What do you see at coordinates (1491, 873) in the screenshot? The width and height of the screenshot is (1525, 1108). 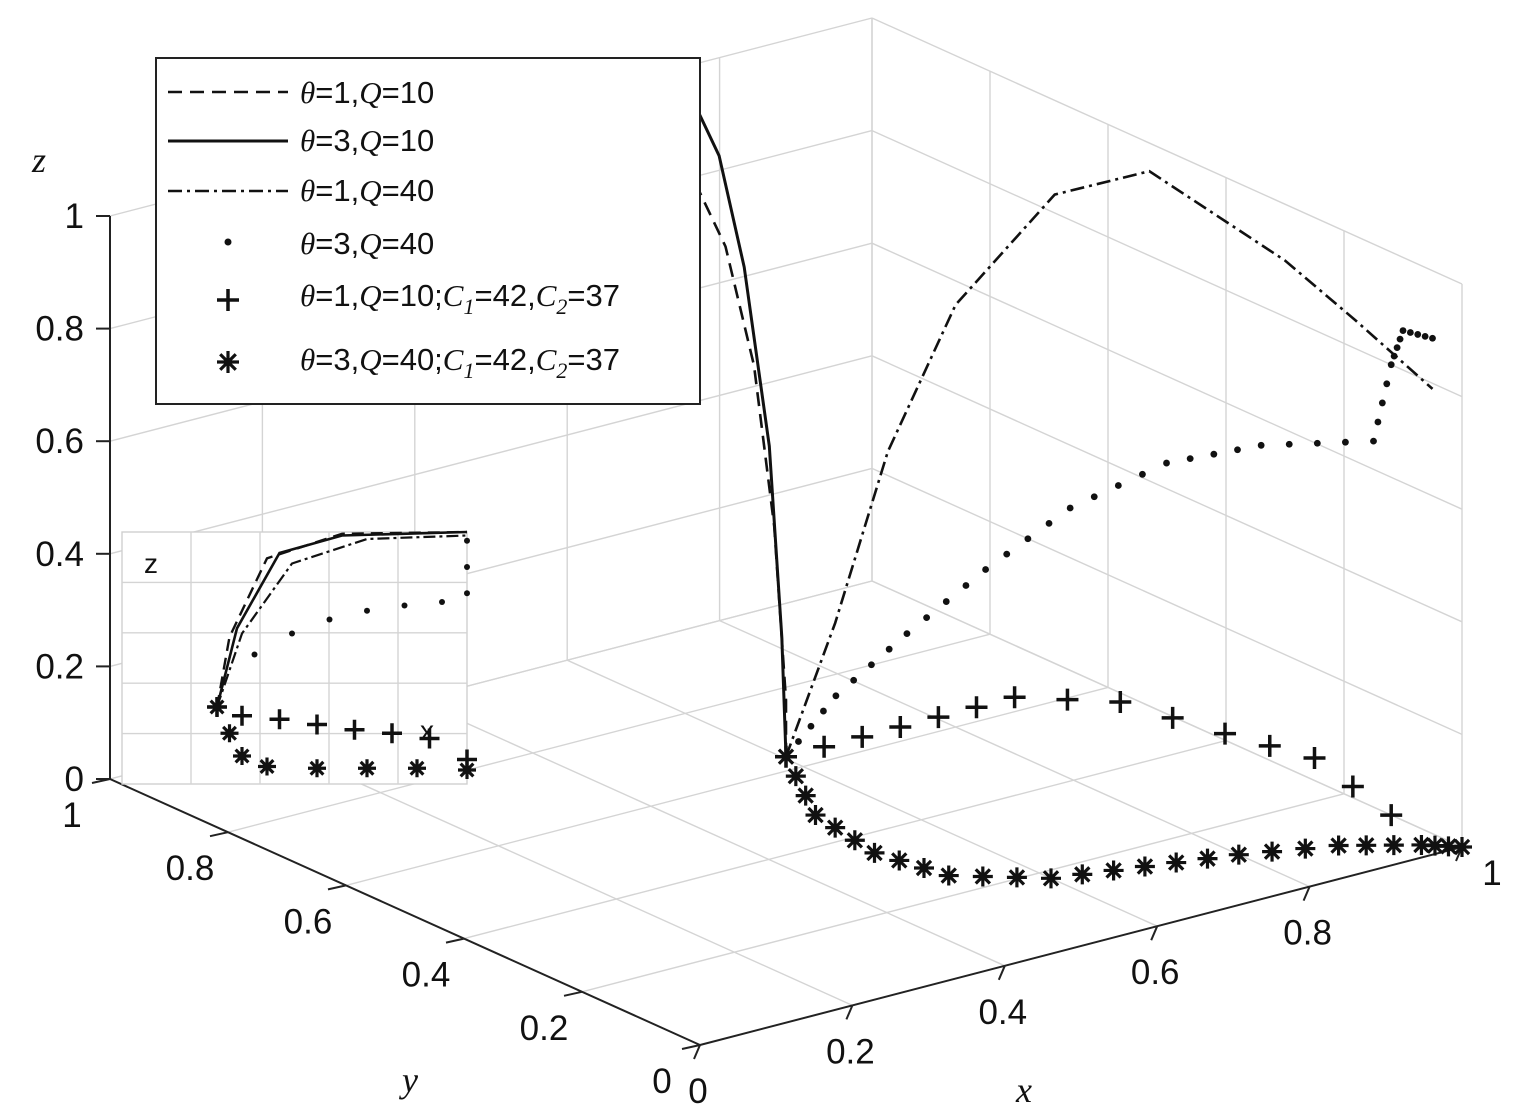 I see `x-tick-label: 1` at bounding box center [1491, 873].